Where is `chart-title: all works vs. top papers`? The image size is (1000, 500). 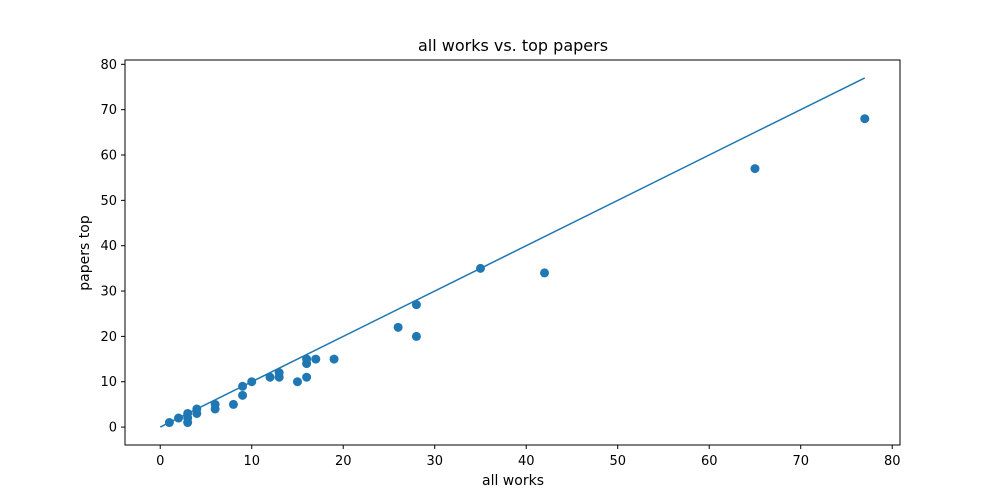 chart-title: all works vs. top papers is located at coordinates (513, 45).